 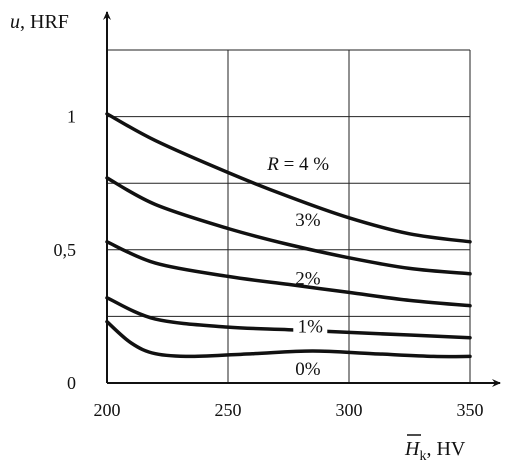 I want to click on y-tick-label: 1, so click(x=71, y=117).